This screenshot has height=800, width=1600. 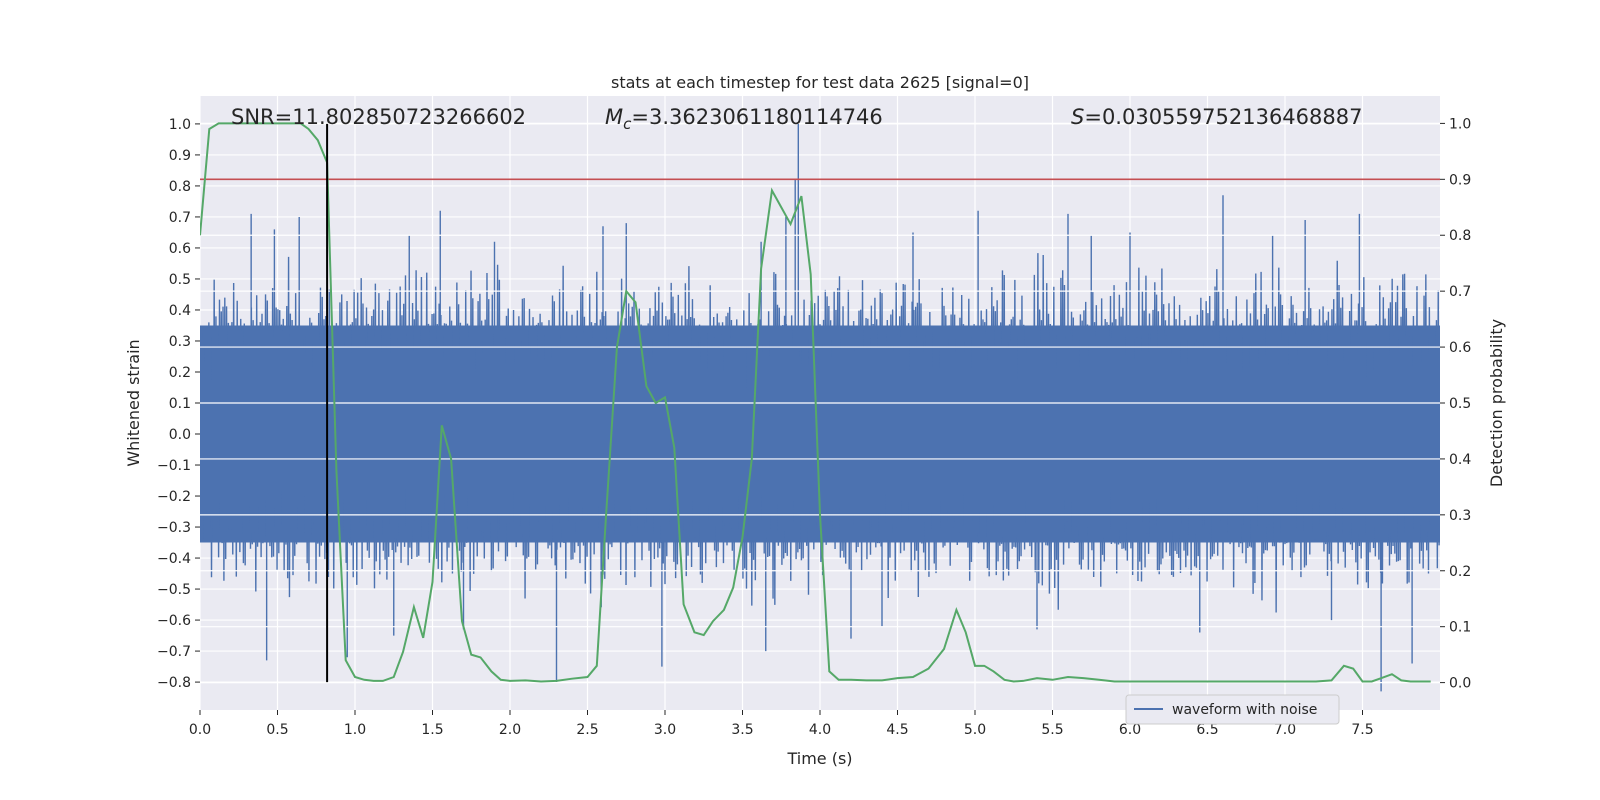 I want to click on y-left-tick-label: 0.8, so click(x=180, y=187).